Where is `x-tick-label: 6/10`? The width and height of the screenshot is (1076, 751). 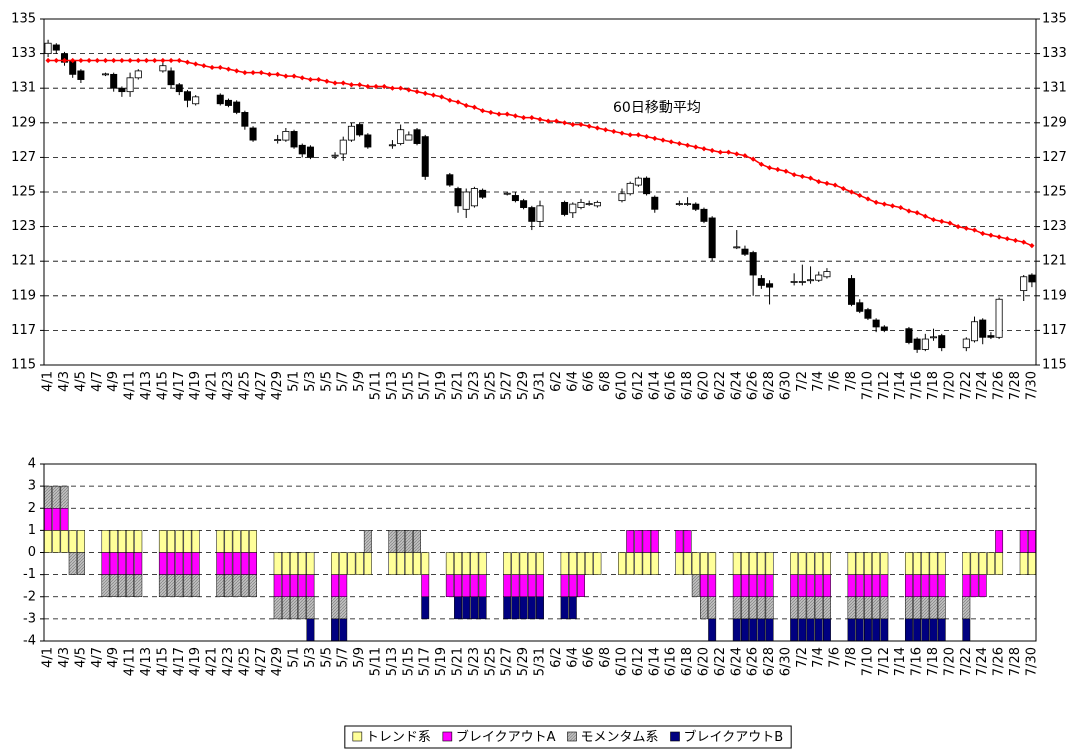 x-tick-label: 6/10 is located at coordinates (621, 385).